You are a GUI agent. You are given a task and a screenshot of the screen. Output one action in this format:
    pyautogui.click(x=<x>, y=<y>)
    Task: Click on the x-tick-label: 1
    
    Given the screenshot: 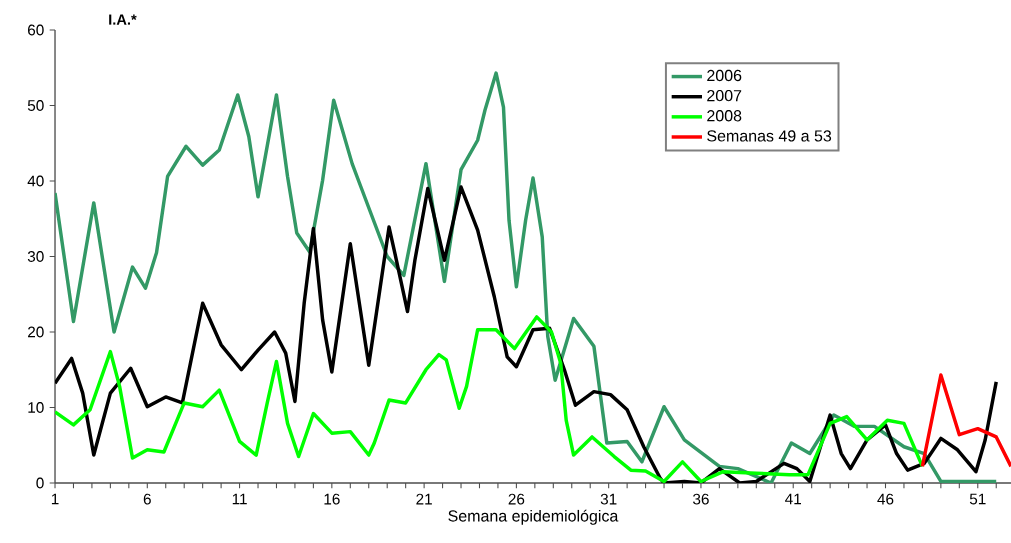 What is the action you would take?
    pyautogui.click(x=55, y=499)
    